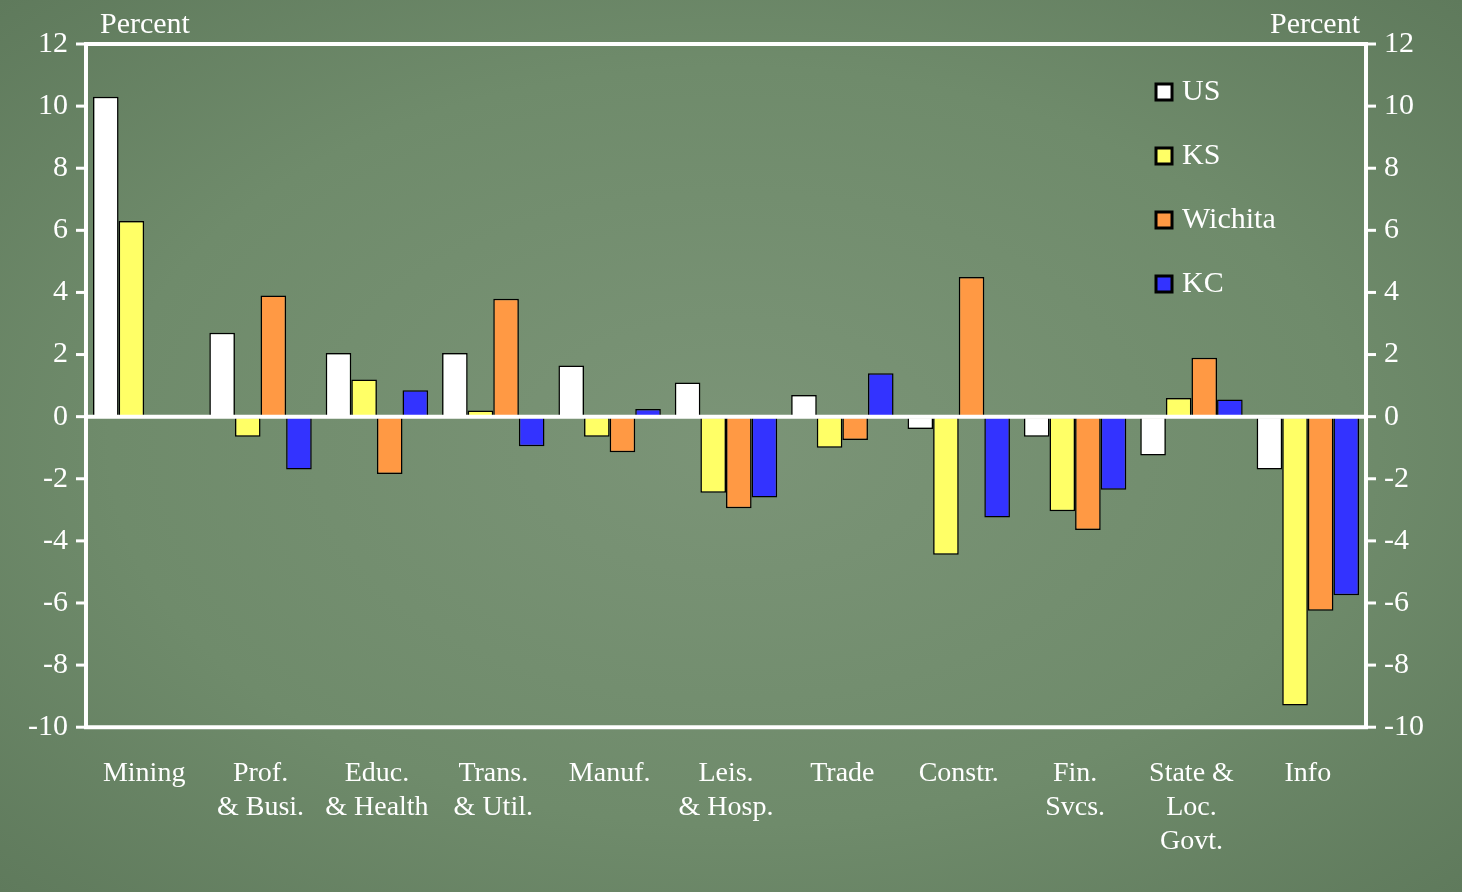 The image size is (1462, 892). I want to click on y-tick-label: 6, so click(60, 228).